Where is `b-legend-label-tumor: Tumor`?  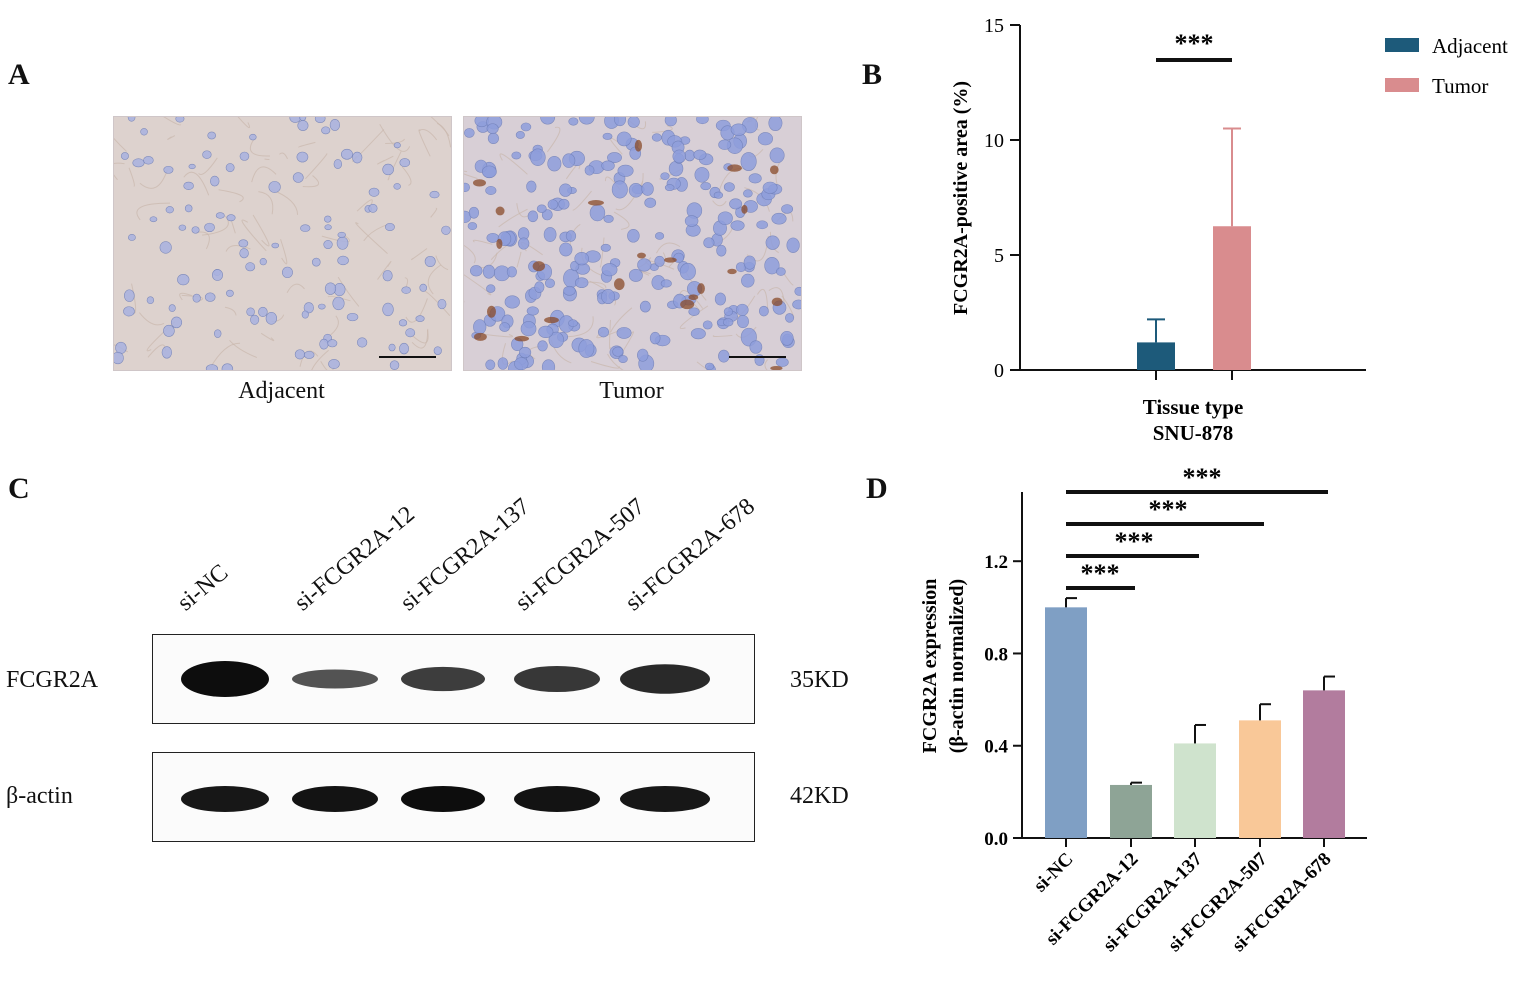
b-legend-label-tumor: Tumor is located at coordinates (1460, 86).